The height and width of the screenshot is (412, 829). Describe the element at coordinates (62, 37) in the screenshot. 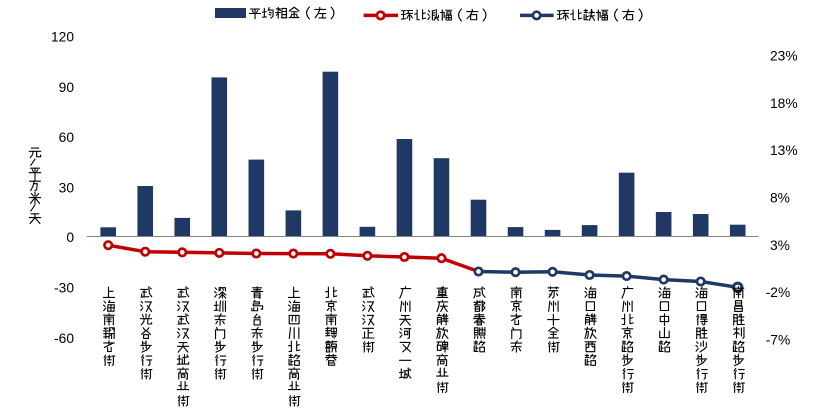

I see `svg-text: 120` at that location.